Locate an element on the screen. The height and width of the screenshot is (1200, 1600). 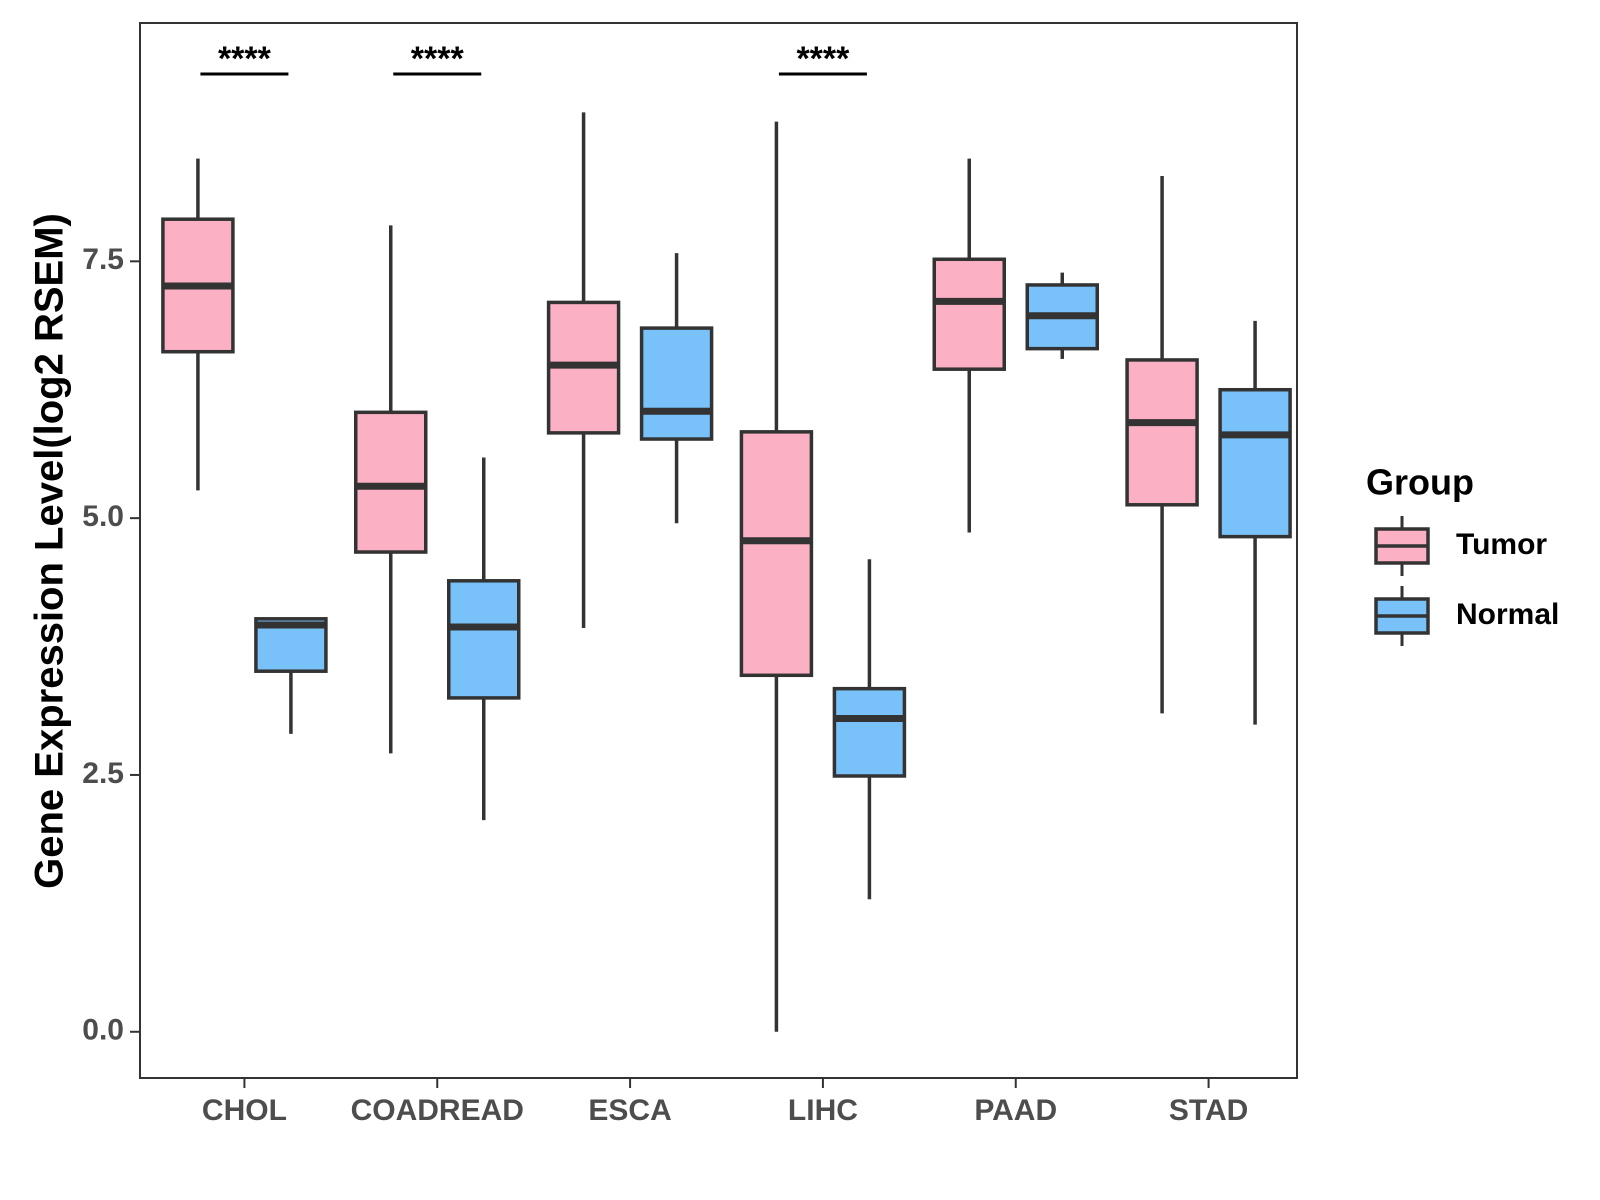
significance-layer: **** **** **** is located at coordinates (533, 59).